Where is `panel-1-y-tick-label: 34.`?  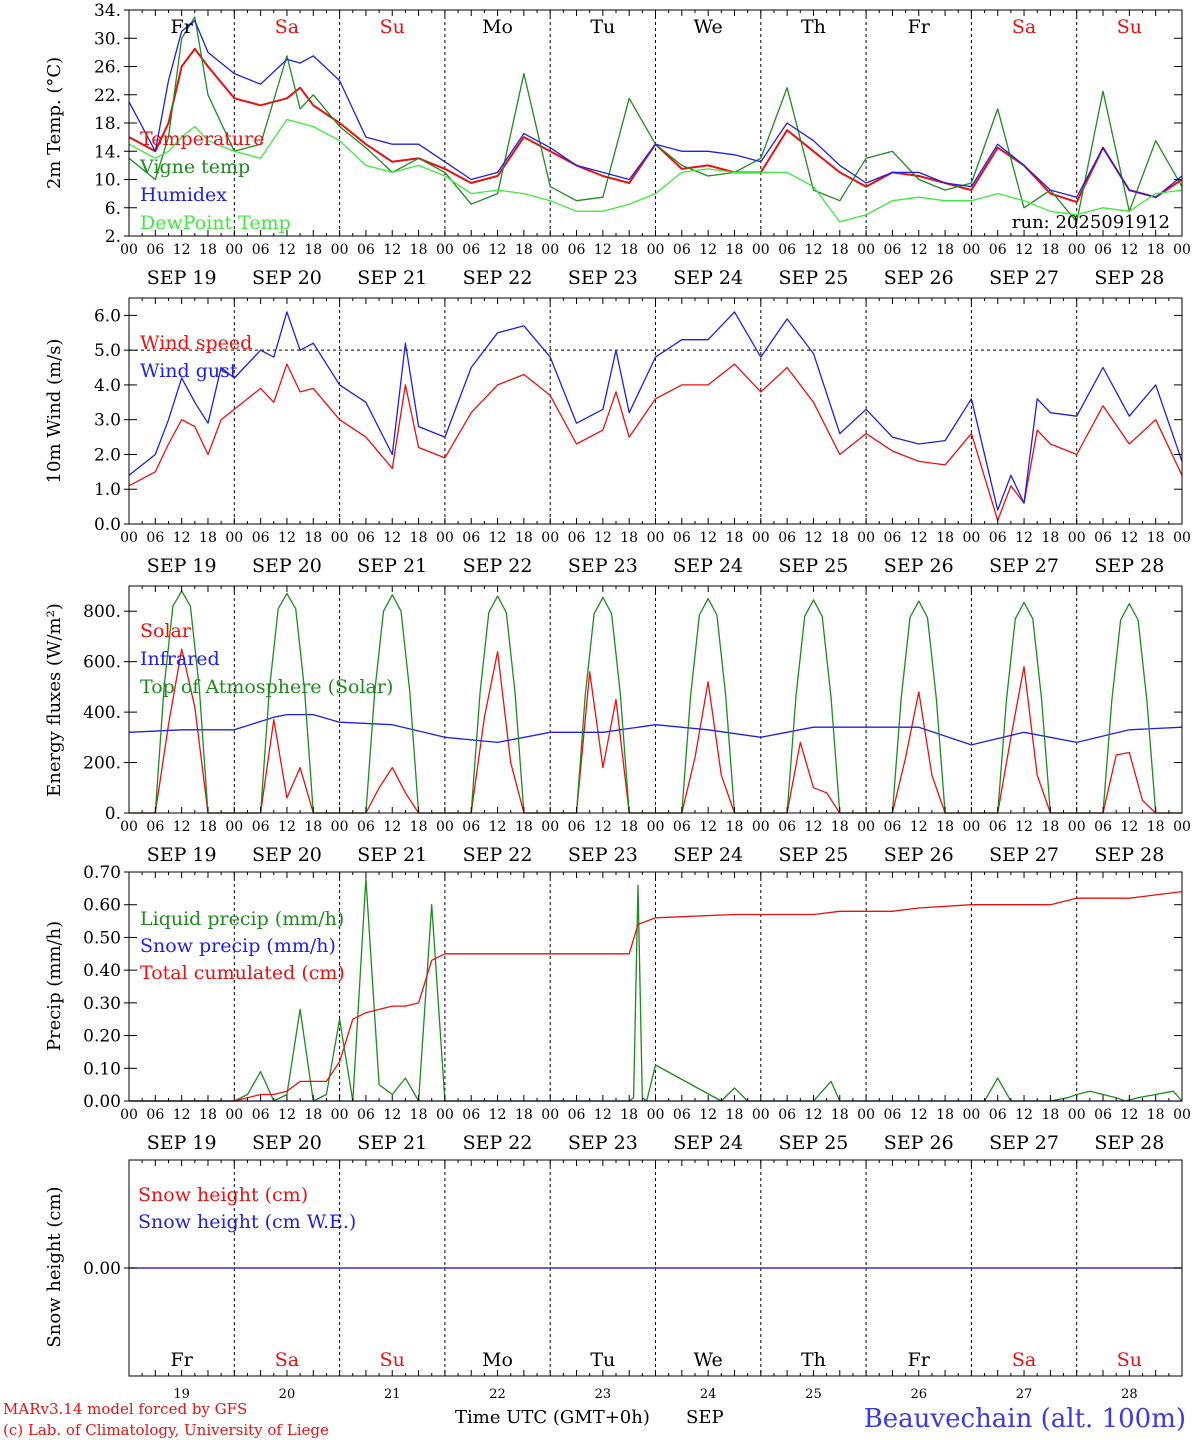 panel-1-y-tick-label: 34. is located at coordinates (107, 11).